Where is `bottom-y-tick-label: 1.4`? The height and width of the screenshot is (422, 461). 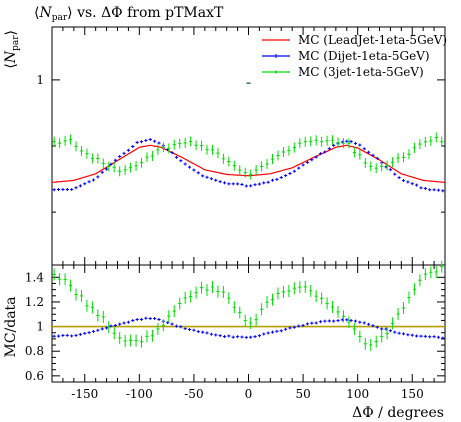 bottom-y-tick-label: 1.4 is located at coordinates (34, 277).